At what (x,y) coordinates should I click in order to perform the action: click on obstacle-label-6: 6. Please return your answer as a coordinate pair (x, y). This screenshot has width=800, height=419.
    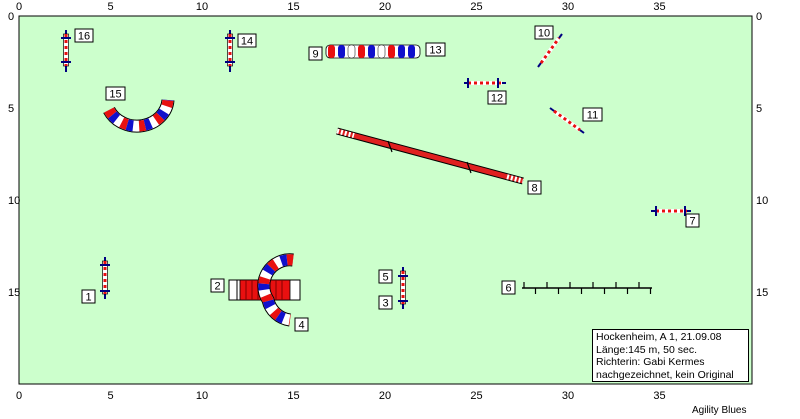
    Looking at the image, I should click on (508, 287).